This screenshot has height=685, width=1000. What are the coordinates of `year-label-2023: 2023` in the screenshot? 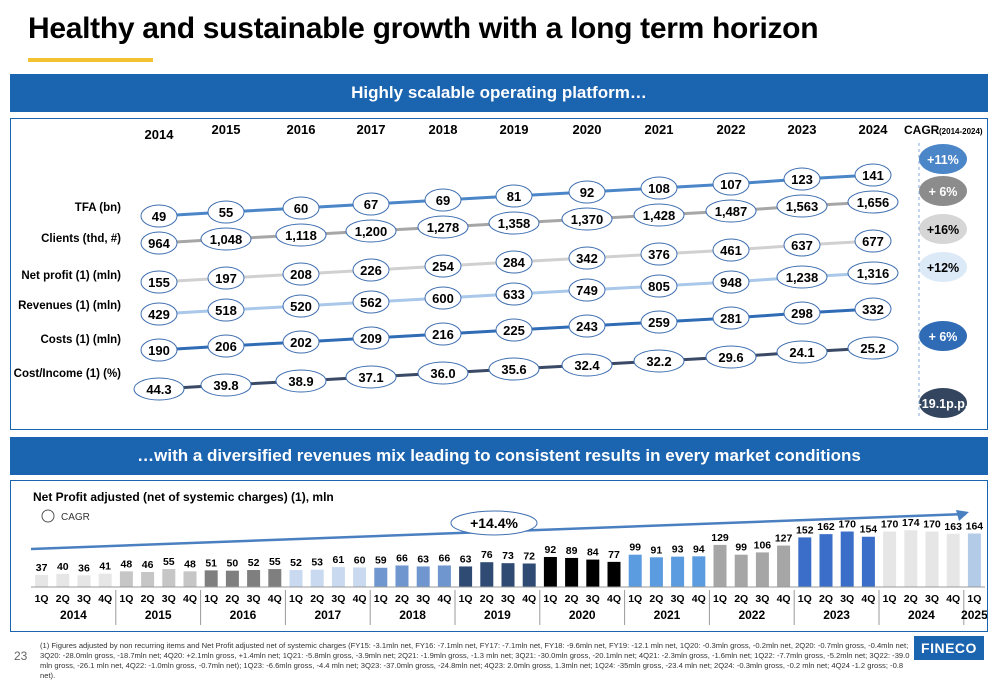 It's located at (802, 129).